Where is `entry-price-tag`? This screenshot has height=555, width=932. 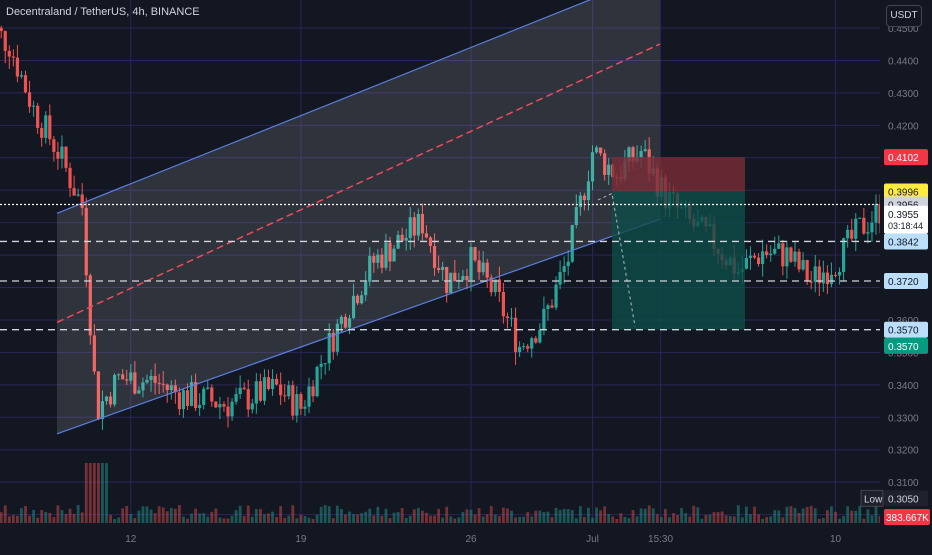
entry-price-tag is located at coordinates (906, 191).